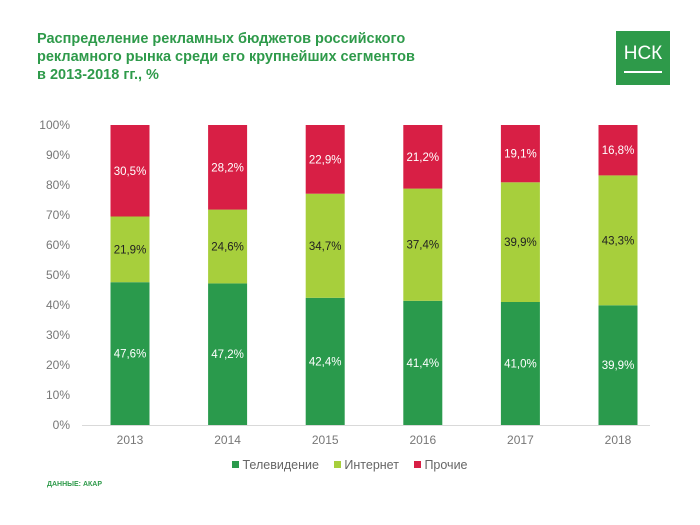 The height and width of the screenshot is (525, 700). Describe the element at coordinates (58, 185) in the screenshot. I see `y-tick-label: 80%` at that location.